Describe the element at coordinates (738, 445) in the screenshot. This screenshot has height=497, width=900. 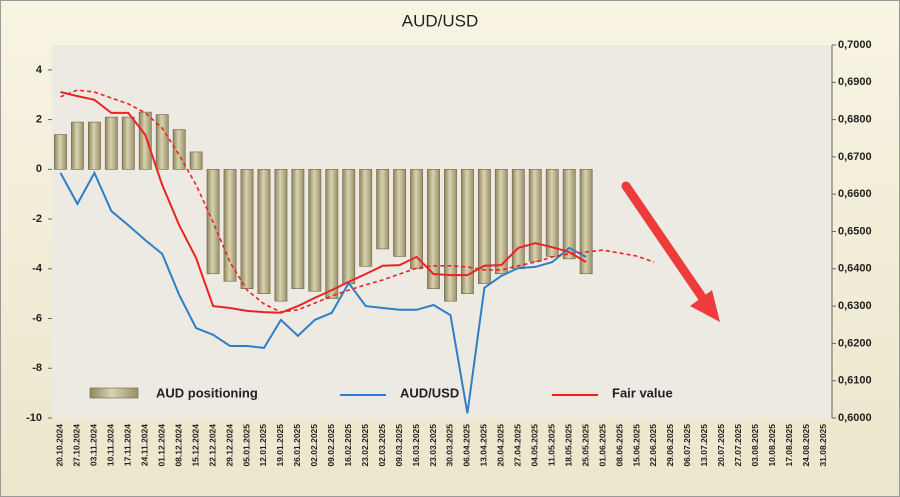
I see `x-tick-label: 27.07.2025` at that location.